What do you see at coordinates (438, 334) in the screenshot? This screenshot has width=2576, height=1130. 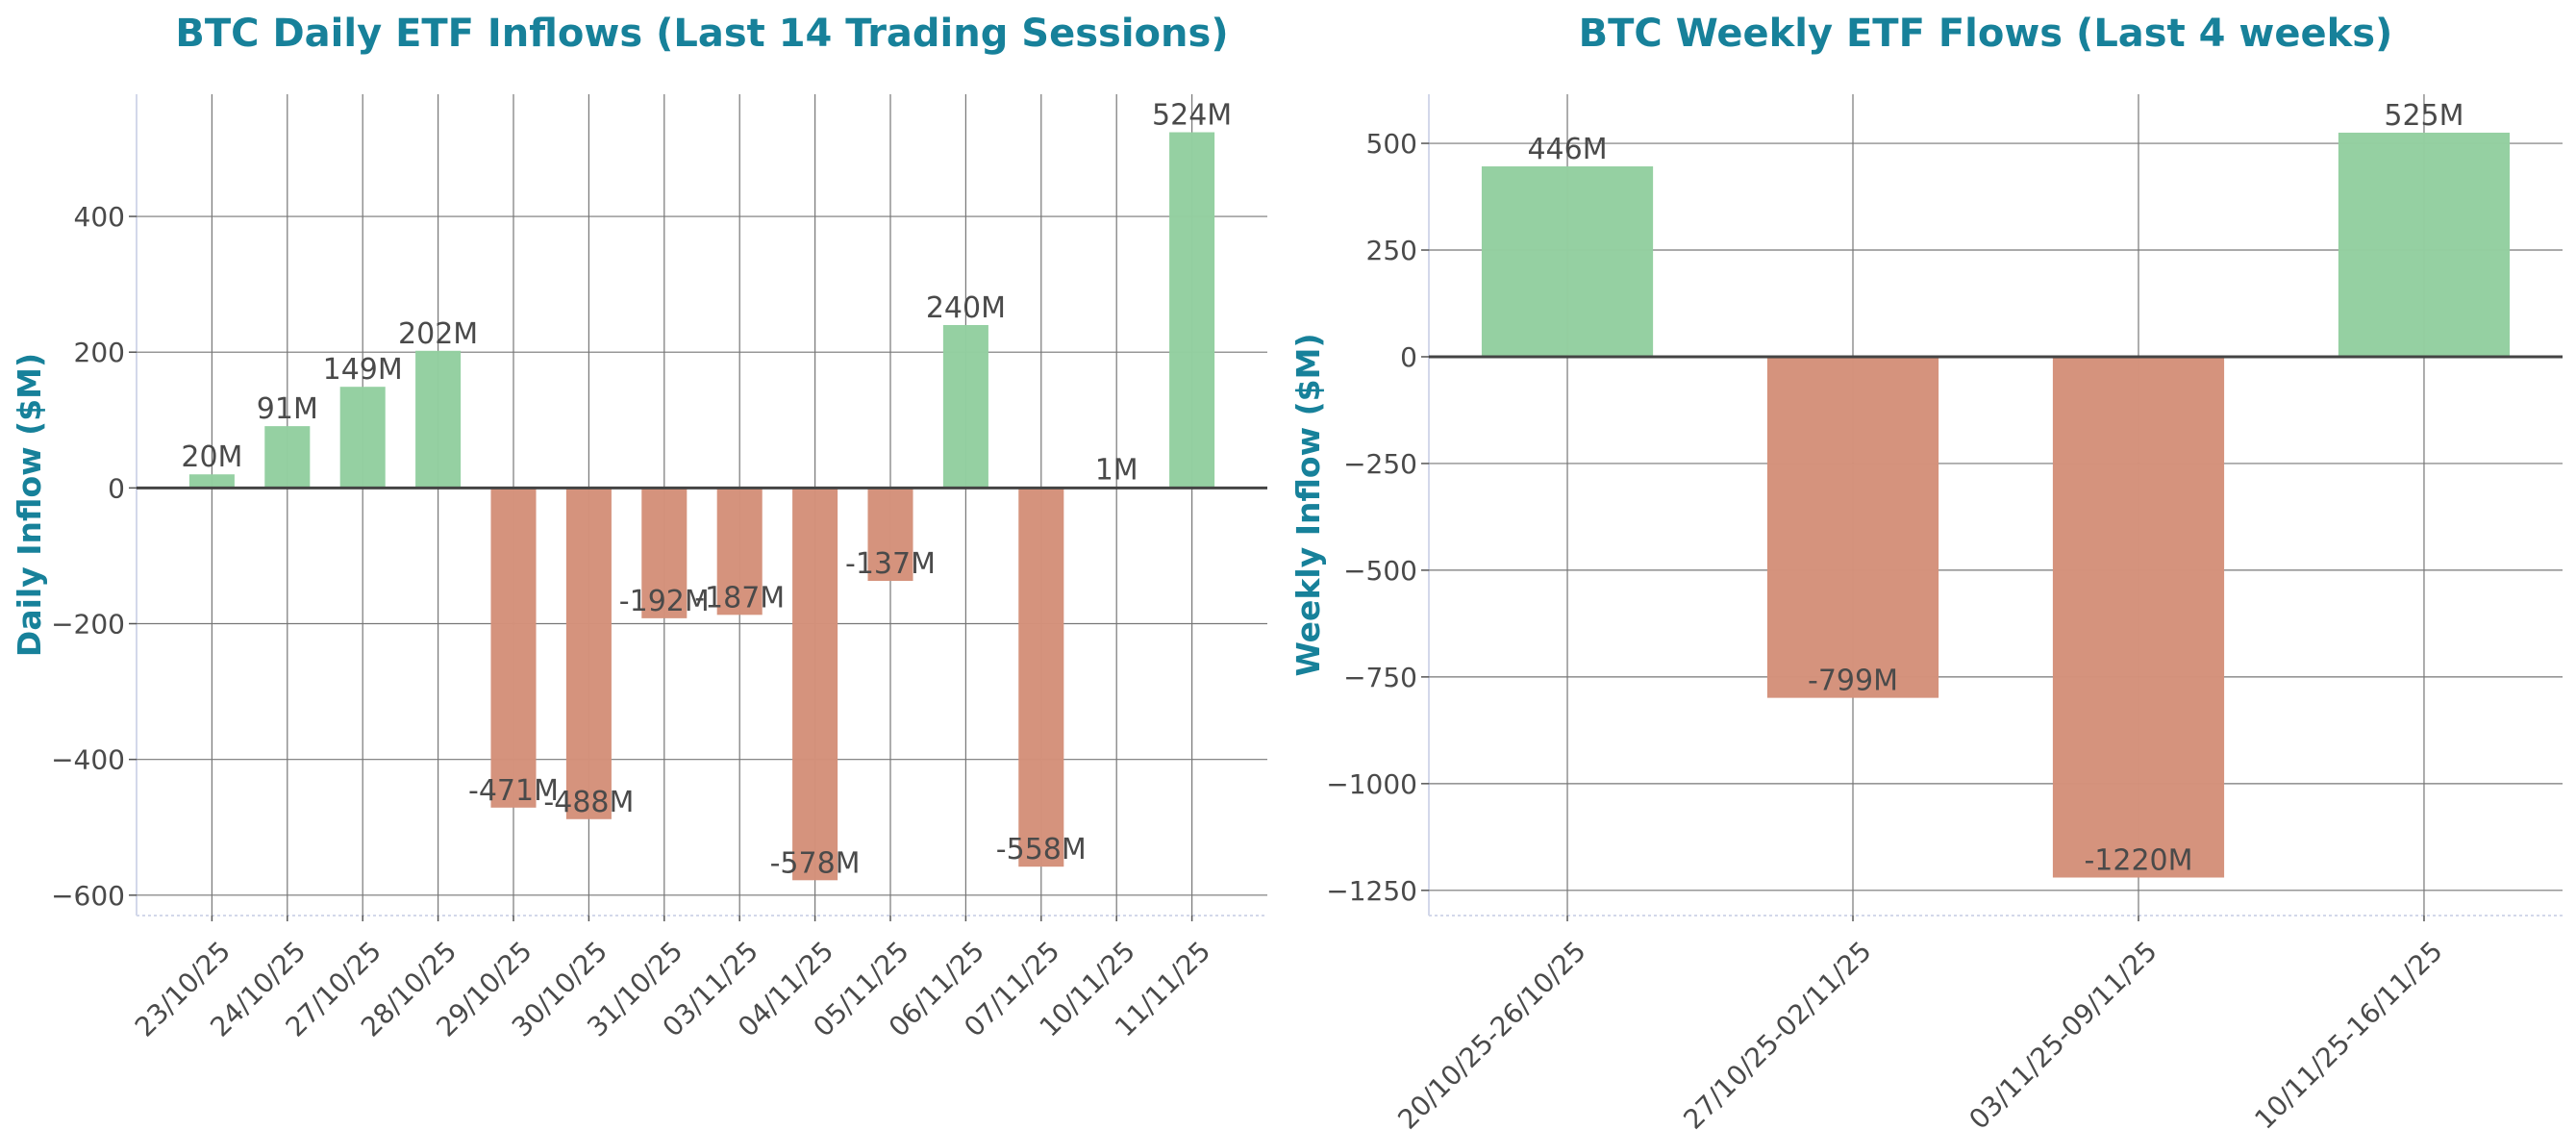 I see `data-label: 202M` at bounding box center [438, 334].